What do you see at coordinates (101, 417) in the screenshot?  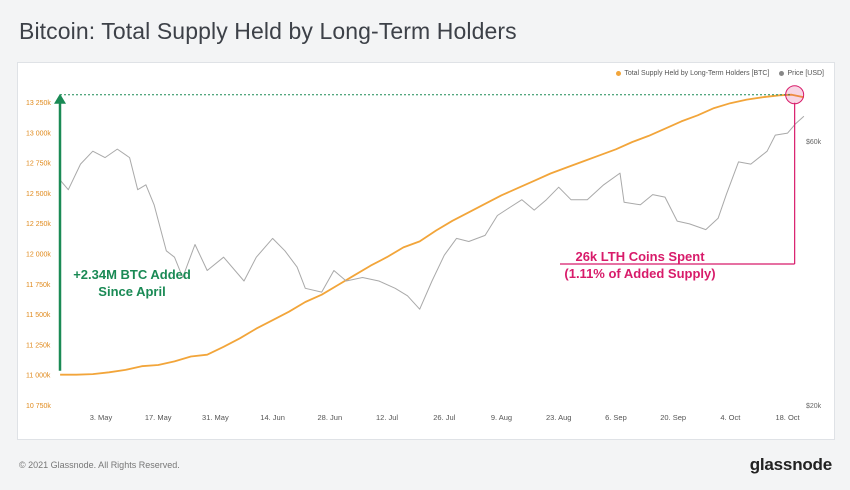 I see `x-tick-label: 3. May` at bounding box center [101, 417].